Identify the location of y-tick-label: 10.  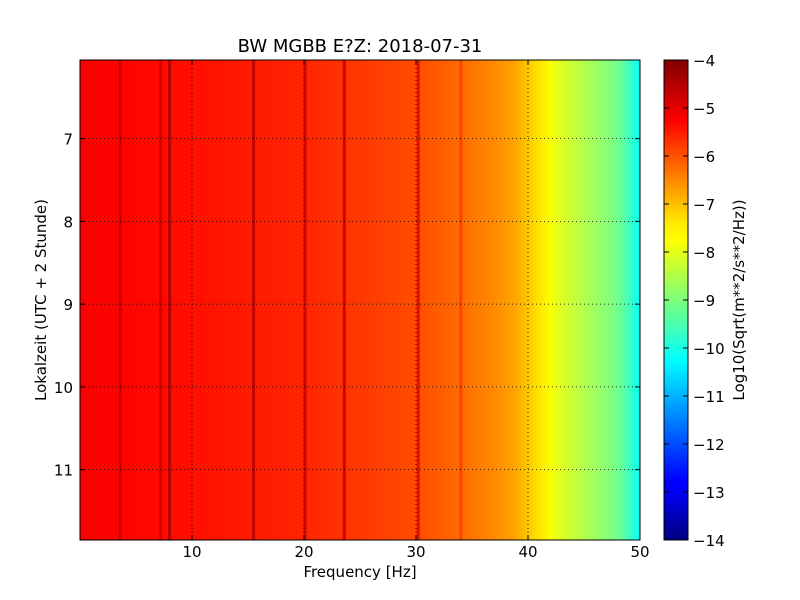
(63, 388).